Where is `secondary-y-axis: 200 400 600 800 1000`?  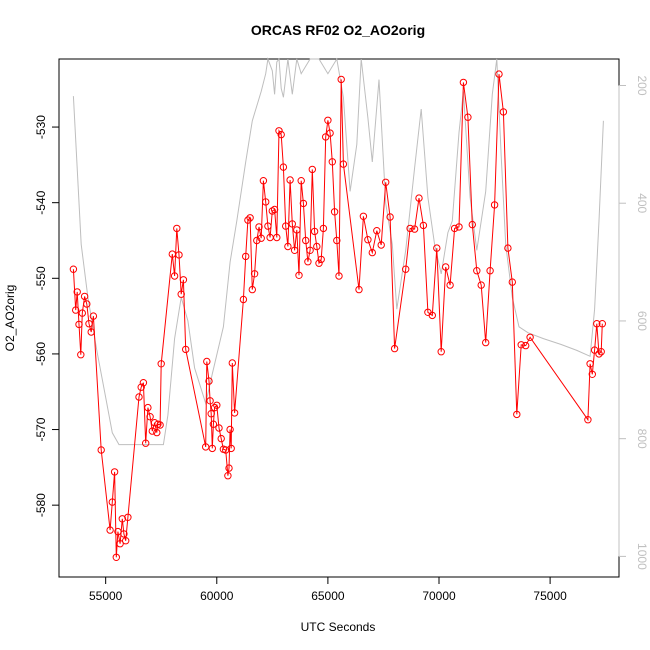 secondary-y-axis: 200 400 600 800 1000 is located at coordinates (633, 322).